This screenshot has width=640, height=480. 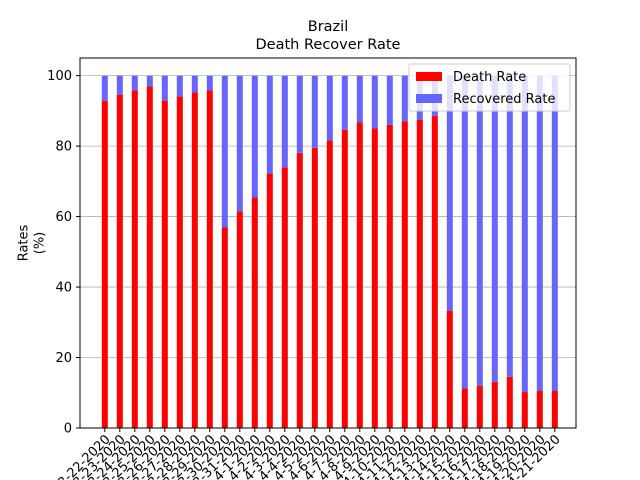 I want to click on legend: Death Rate Recovered Rate, so click(x=489, y=87).